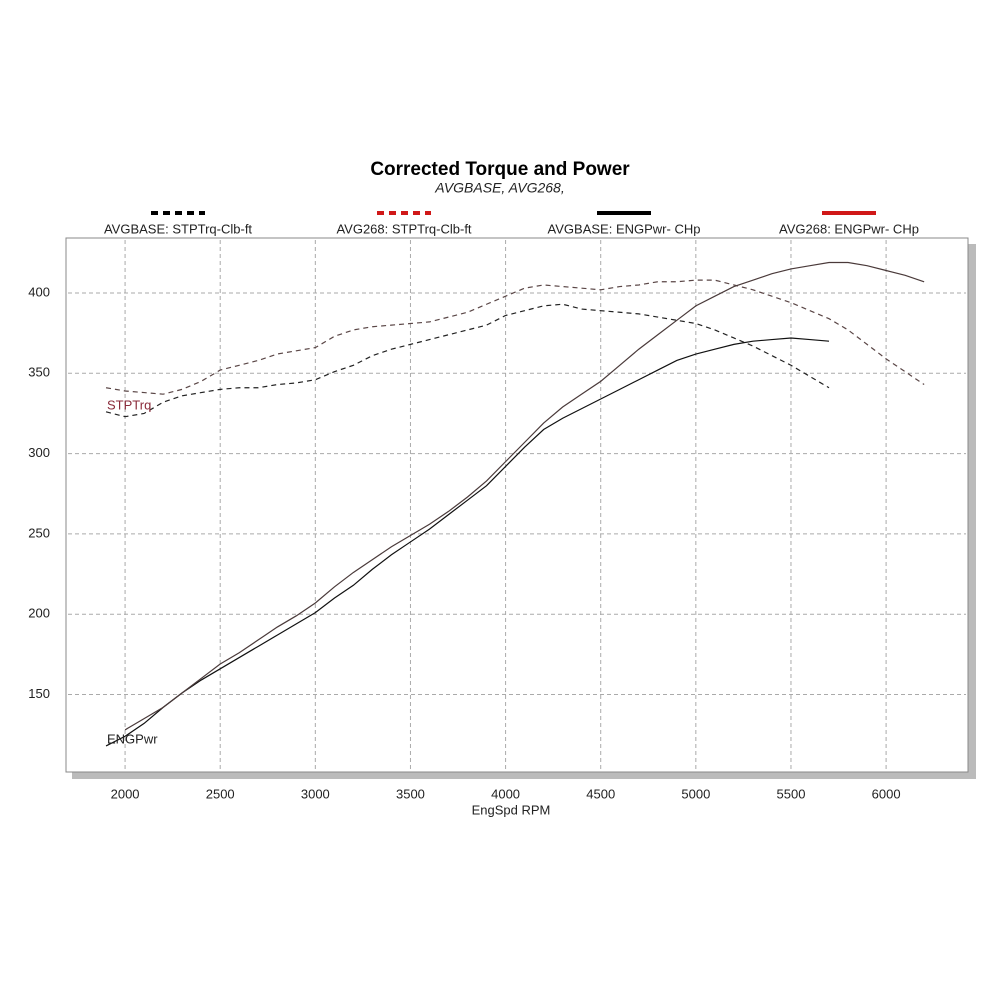 The width and height of the screenshot is (1000, 1005). I want to click on legend-label: AVGBASE: ENGPwr- CHp, so click(624, 228).